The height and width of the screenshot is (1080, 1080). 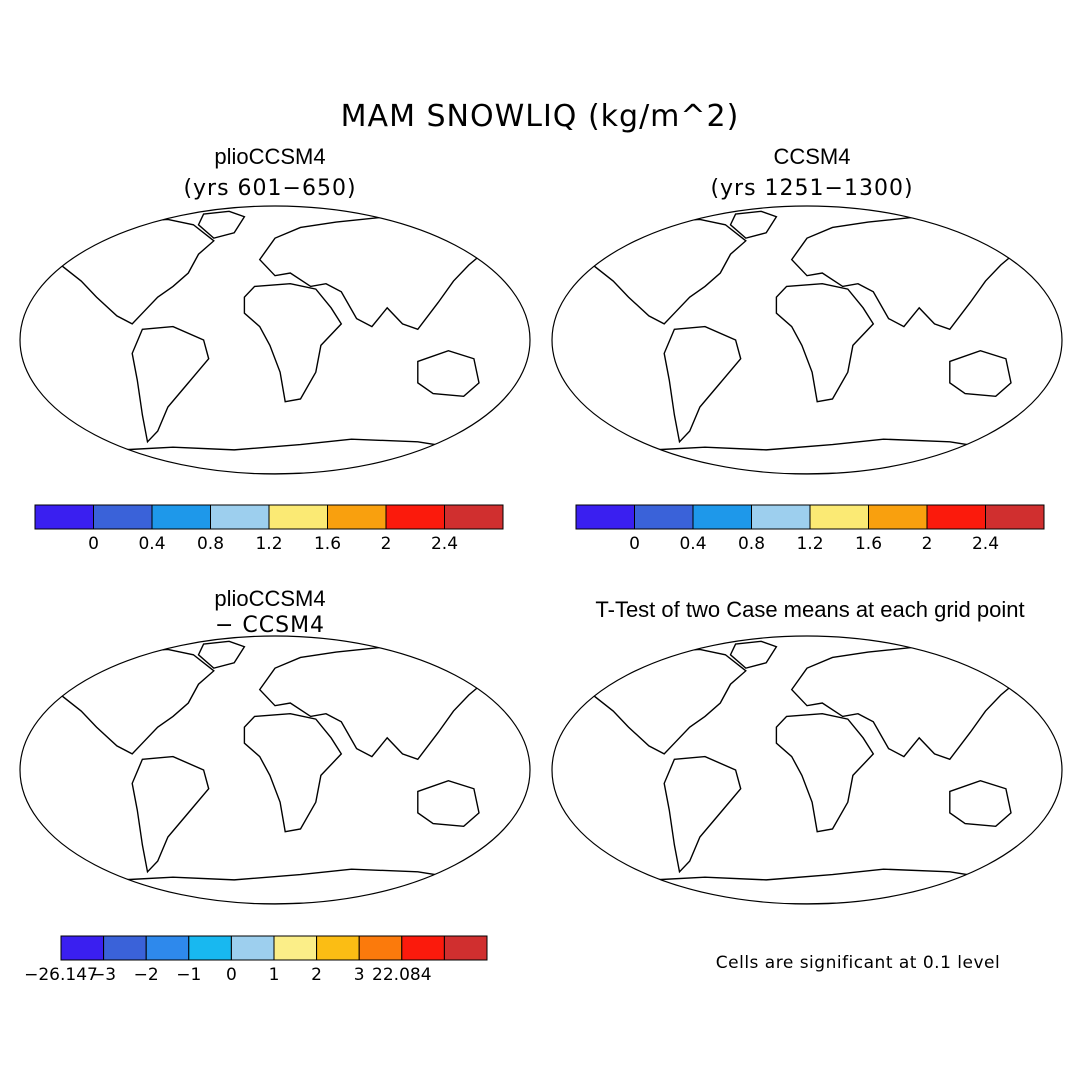 What do you see at coordinates (269, 156) in the screenshot?
I see `panel-plio-title: plioCCSM4` at bounding box center [269, 156].